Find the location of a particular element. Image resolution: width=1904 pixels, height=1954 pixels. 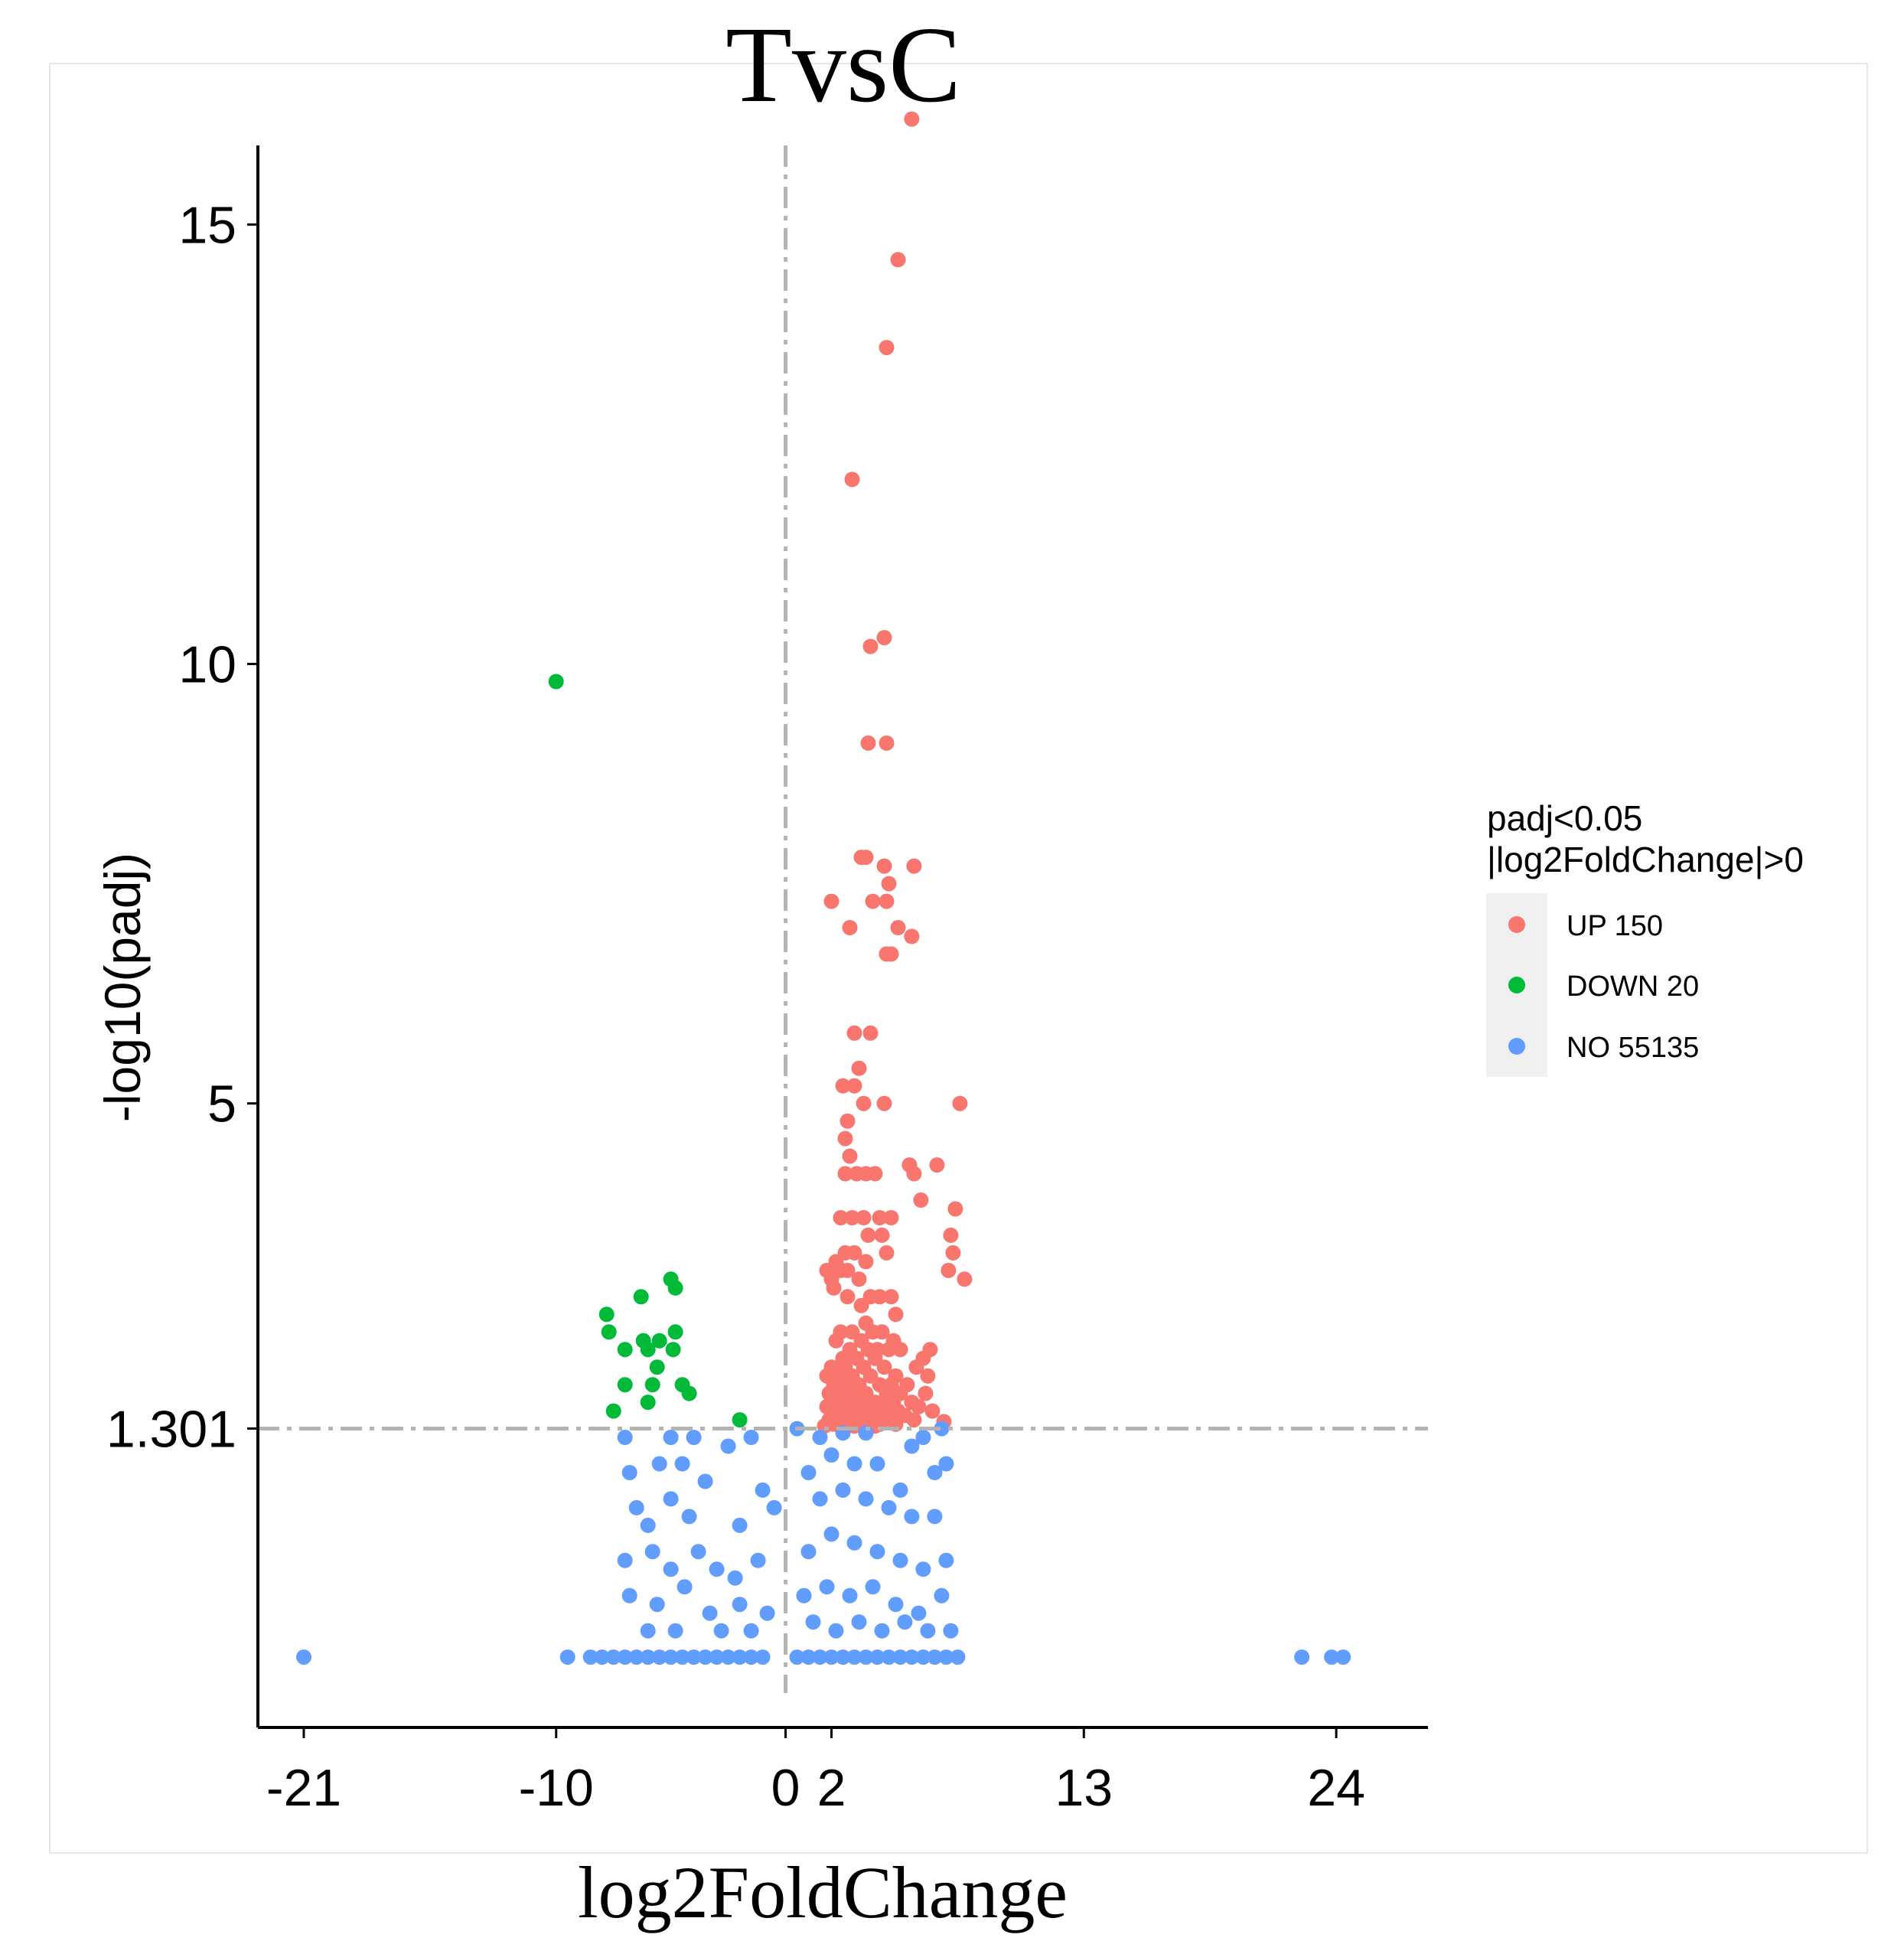

x-tick-label: 0 is located at coordinates (785, 1788).